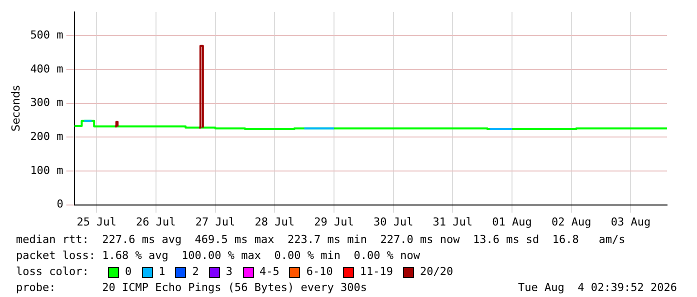 The height and width of the screenshot is (297, 697). Describe the element at coordinates (47, 35) in the screenshot. I see `y-tick-label: 500 m` at that location.